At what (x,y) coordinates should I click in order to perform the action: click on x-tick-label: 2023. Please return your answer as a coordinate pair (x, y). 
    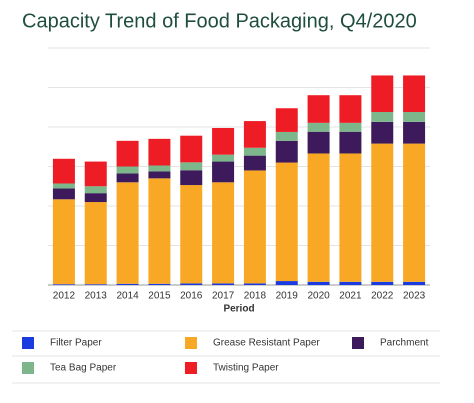
    Looking at the image, I should click on (414, 296).